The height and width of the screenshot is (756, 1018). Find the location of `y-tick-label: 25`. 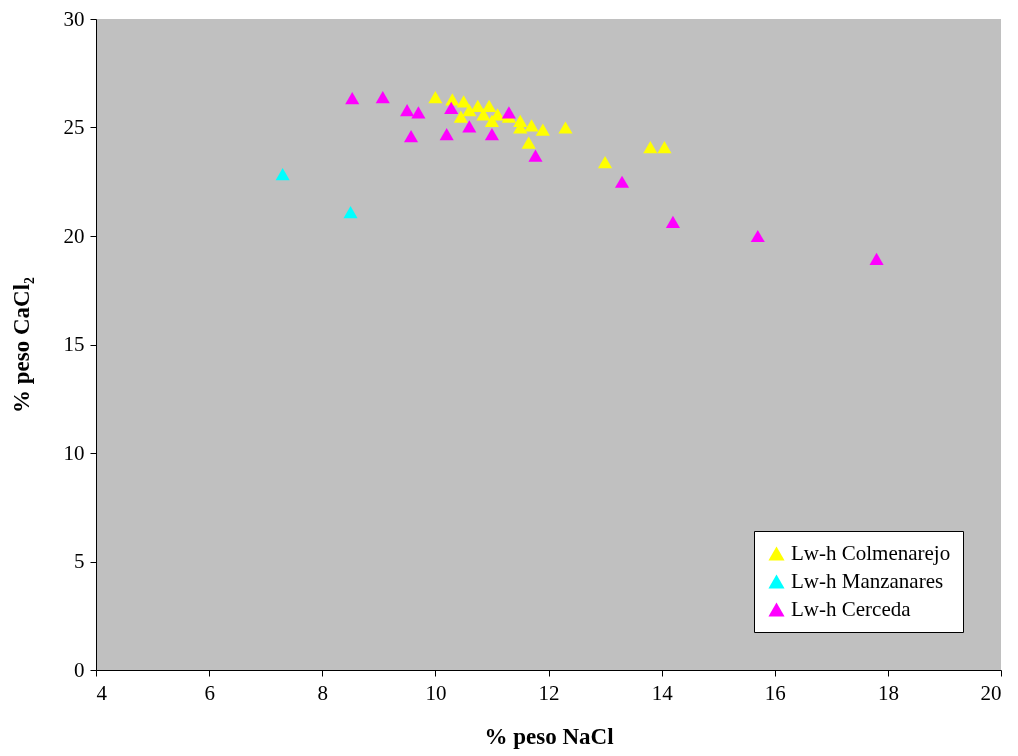

y-tick-label: 25 is located at coordinates (74, 127).